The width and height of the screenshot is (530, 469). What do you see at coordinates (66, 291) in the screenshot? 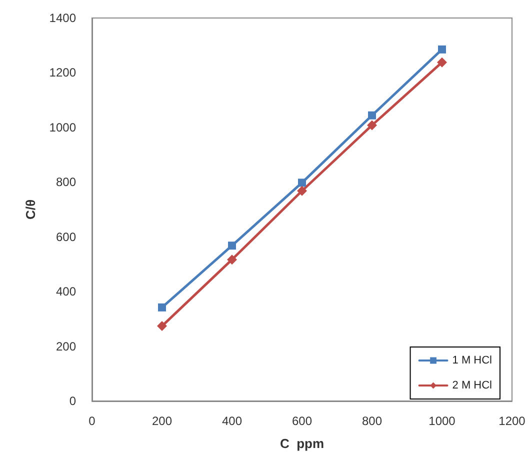
I see `y-tick-label: 400` at bounding box center [66, 291].